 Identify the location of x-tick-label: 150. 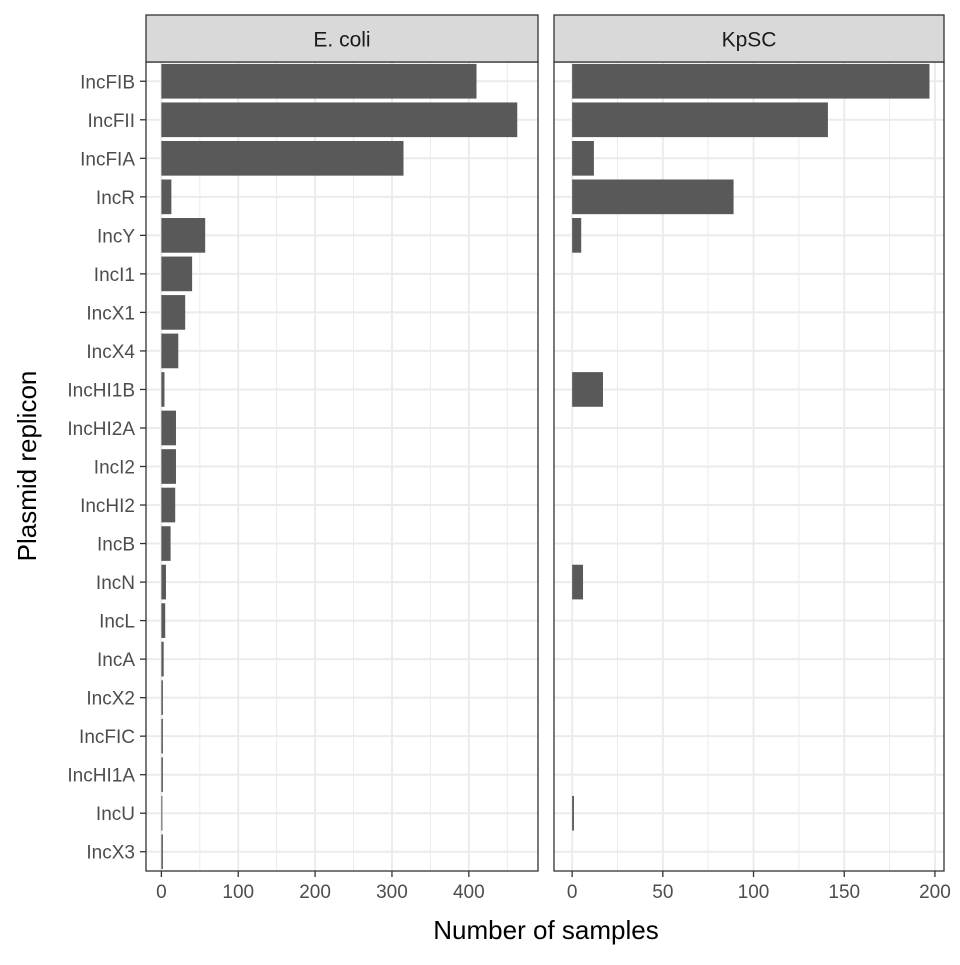
(844, 892).